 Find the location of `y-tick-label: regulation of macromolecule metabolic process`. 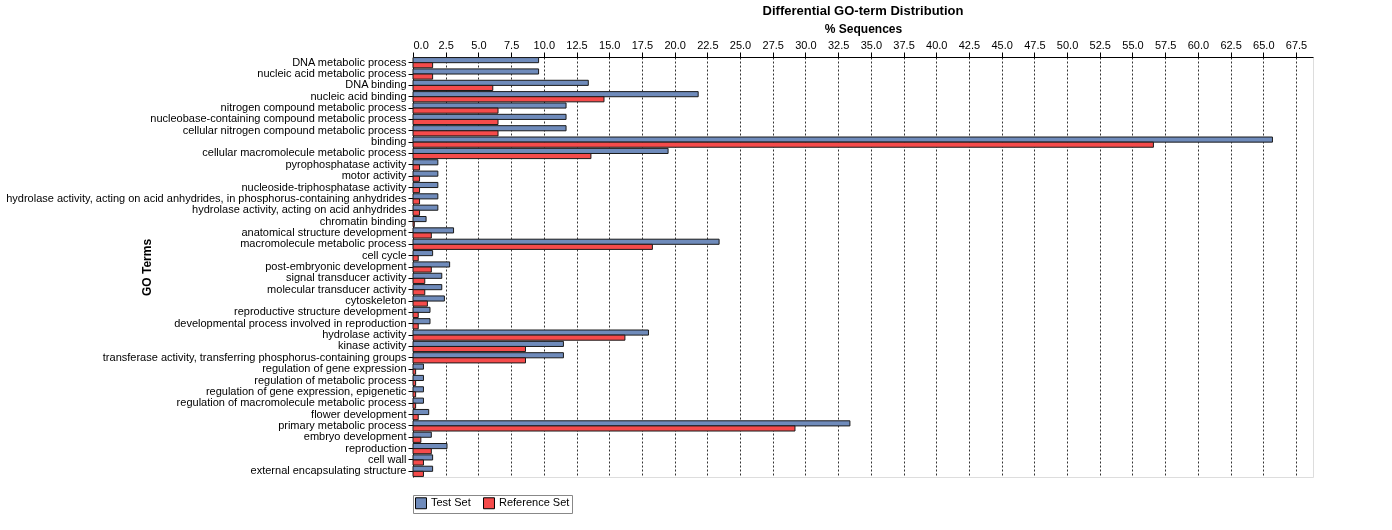

y-tick-label: regulation of macromolecule metabolic process is located at coordinates (291, 402).